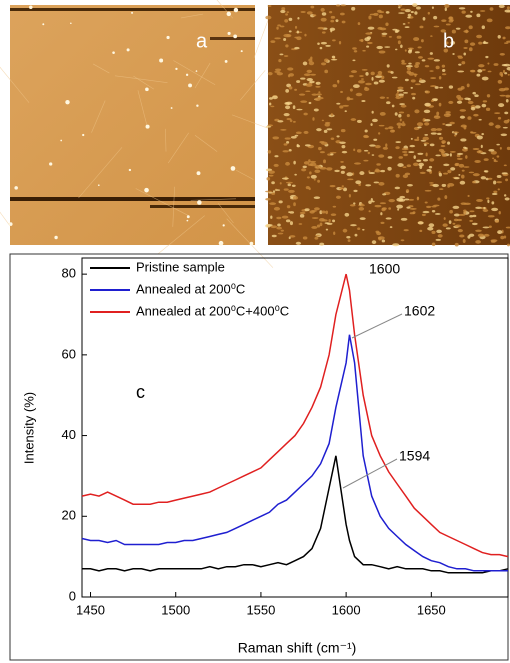  Describe the element at coordinates (72, 595) in the screenshot. I see `y-tick-label: 0` at that location.